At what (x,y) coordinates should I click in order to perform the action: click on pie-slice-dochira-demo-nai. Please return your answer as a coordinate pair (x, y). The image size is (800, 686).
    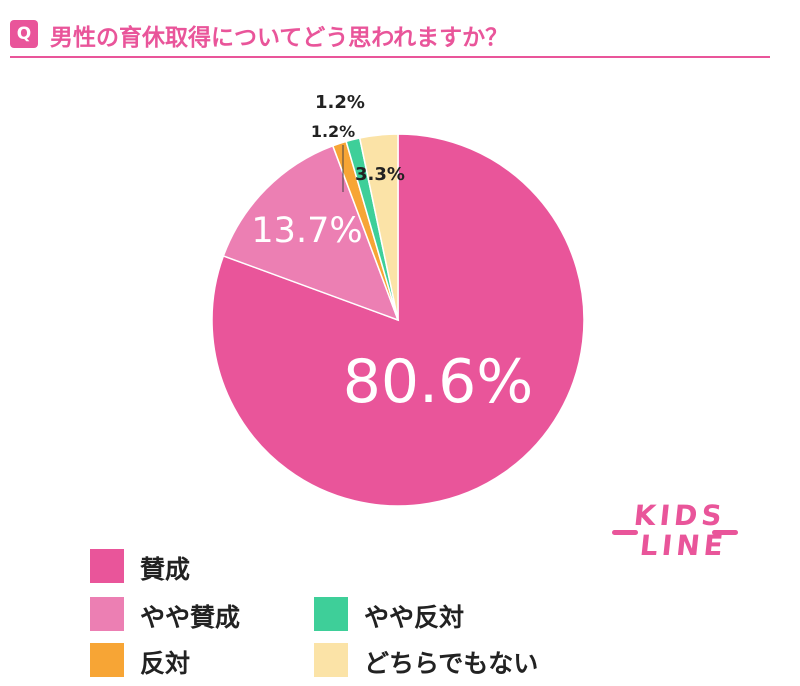
    Looking at the image, I should click on (378, 227).